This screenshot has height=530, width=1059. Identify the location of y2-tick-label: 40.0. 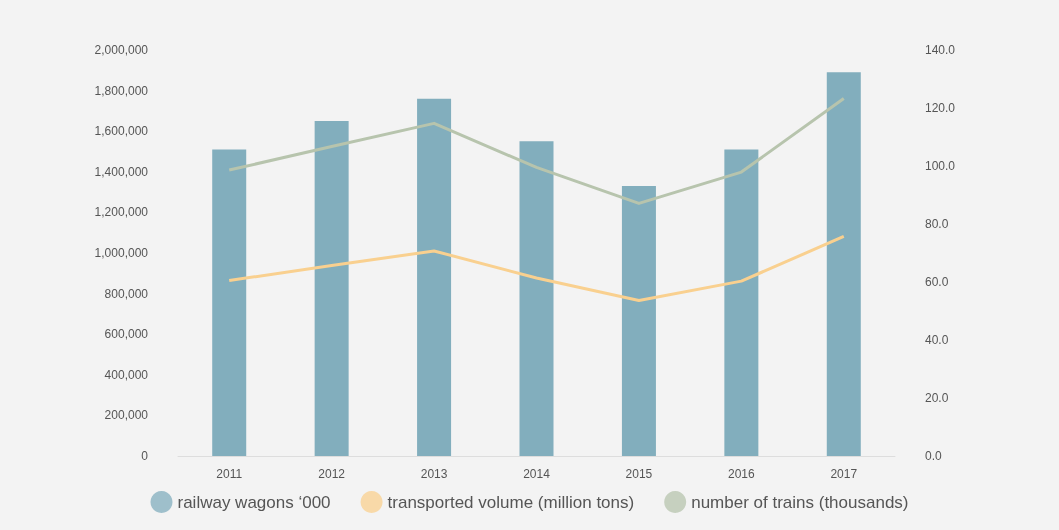
(937, 340).